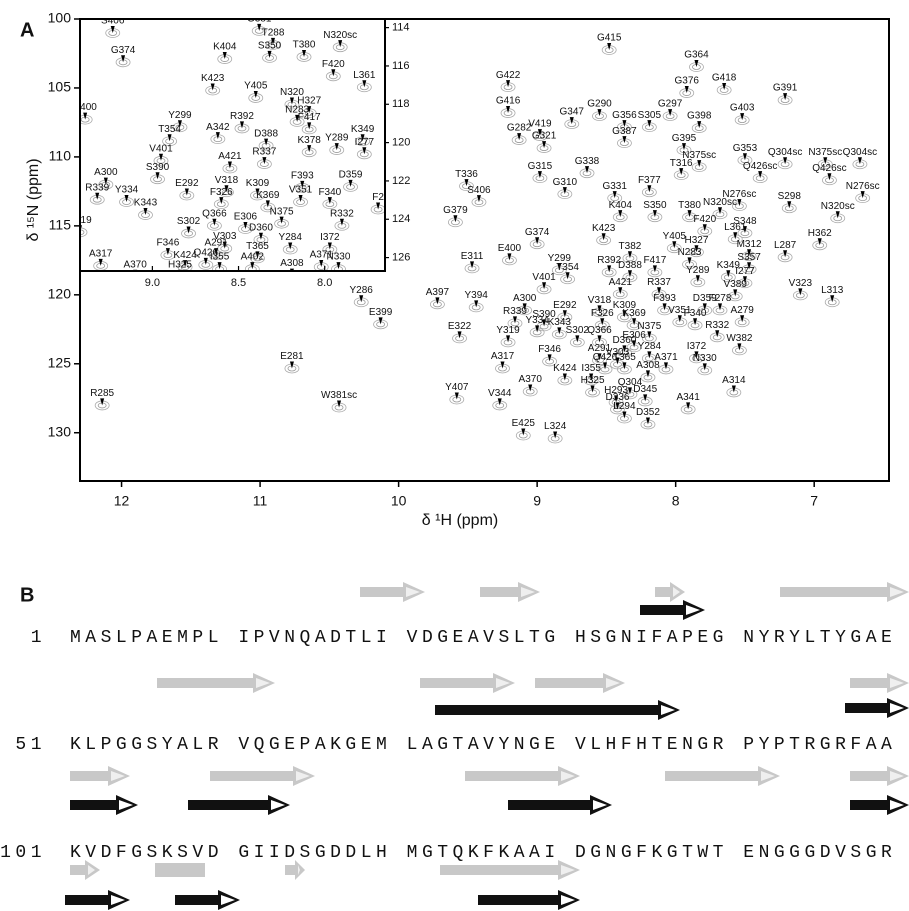 The image size is (909, 911). Describe the element at coordinates (401, 104) in the screenshot. I see `inset-y-tick-label: 118` at that location.